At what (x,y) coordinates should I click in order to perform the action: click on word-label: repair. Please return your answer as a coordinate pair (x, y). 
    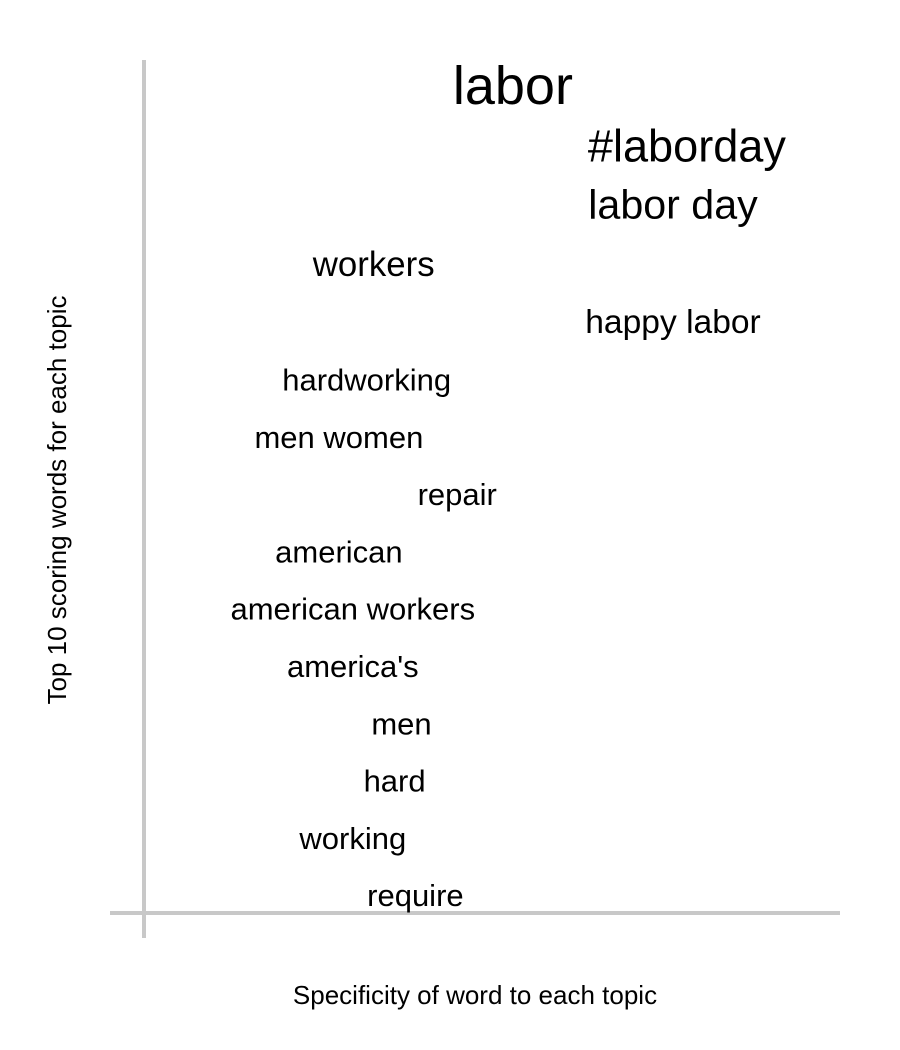
    Looking at the image, I should click on (457, 494).